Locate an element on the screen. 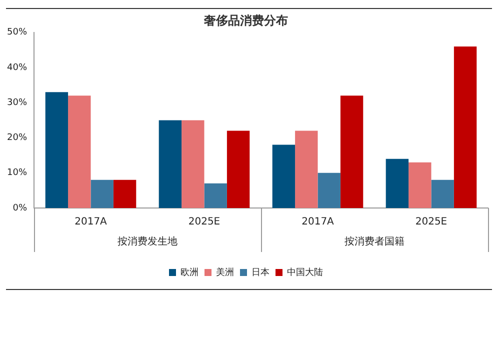  text: 按消费发生地 is located at coordinates (148, 242).